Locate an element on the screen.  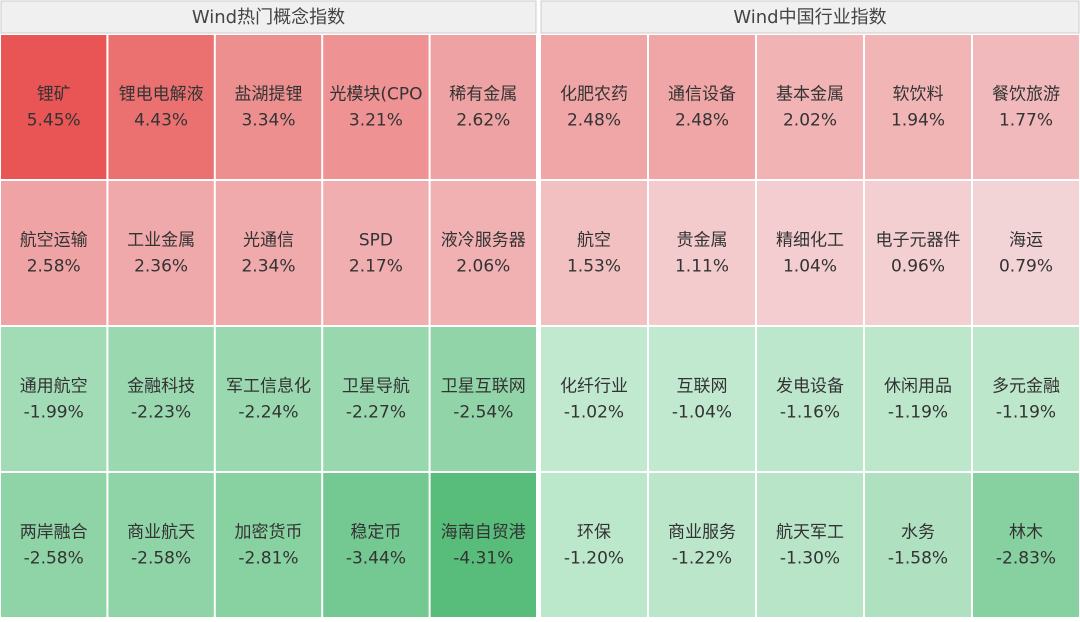
cell-name: 卫星导航 is located at coordinates (376, 387).